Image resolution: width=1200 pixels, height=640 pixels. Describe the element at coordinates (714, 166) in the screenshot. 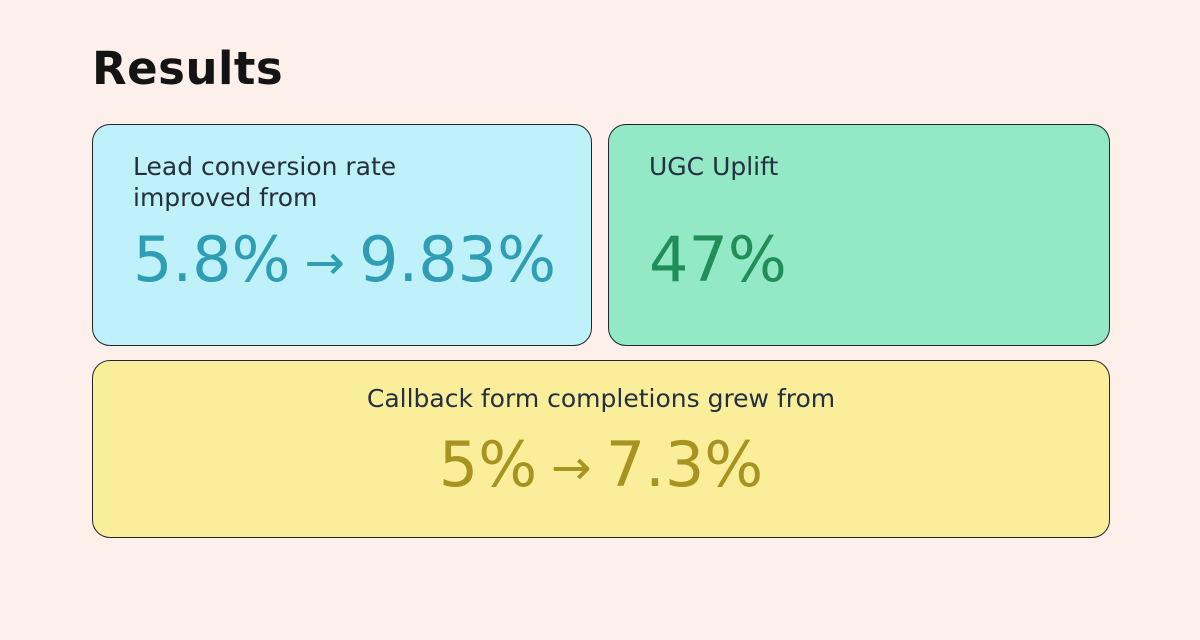

I see `metric-label-line: UGC Uplift` at that location.